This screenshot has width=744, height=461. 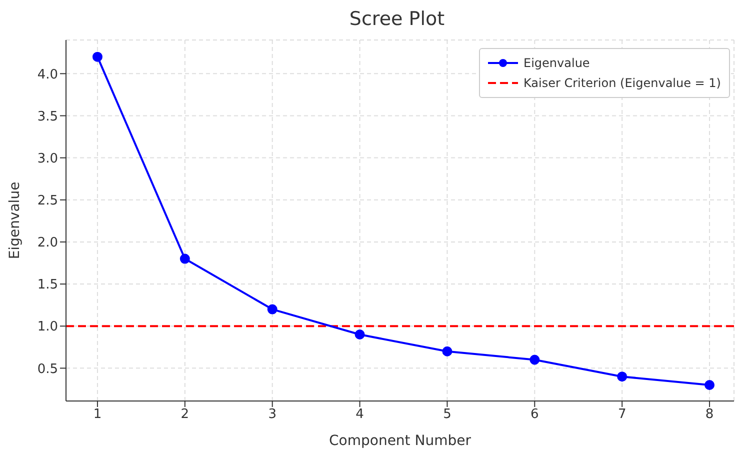 What do you see at coordinates (47, 158) in the screenshot?
I see `y-tick-label: 3.0` at bounding box center [47, 158].